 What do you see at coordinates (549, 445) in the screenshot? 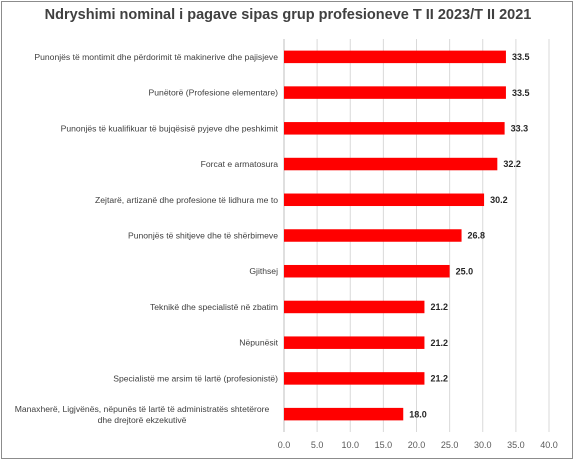
I see `x-tick-label: 40.0` at bounding box center [549, 445].